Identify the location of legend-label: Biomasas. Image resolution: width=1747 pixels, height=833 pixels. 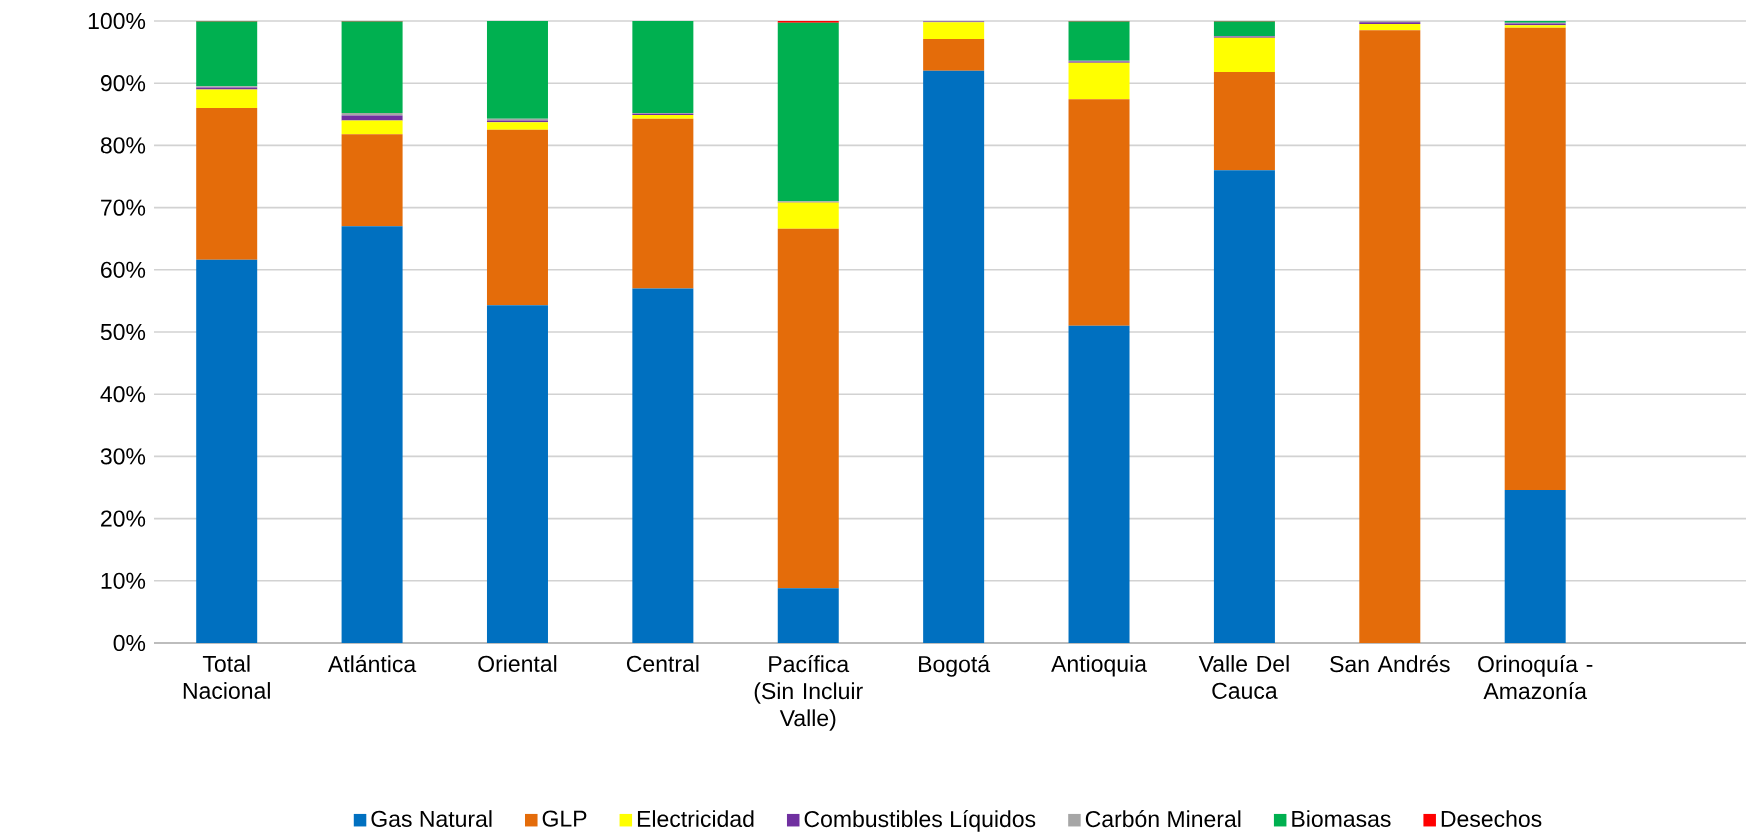
(1341, 819).